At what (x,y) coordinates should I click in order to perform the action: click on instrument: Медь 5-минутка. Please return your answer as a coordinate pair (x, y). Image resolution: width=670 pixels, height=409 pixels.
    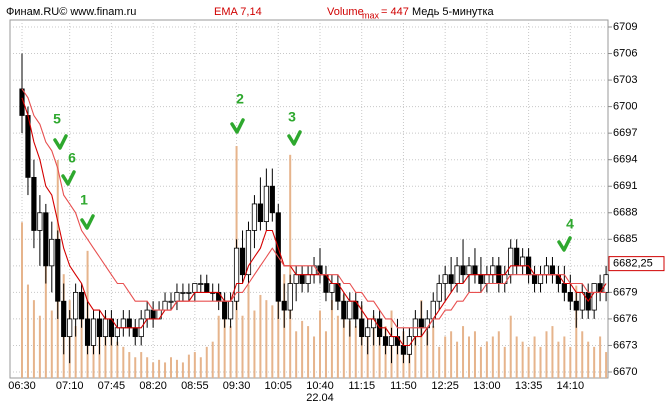
    Looking at the image, I should click on (453, 12).